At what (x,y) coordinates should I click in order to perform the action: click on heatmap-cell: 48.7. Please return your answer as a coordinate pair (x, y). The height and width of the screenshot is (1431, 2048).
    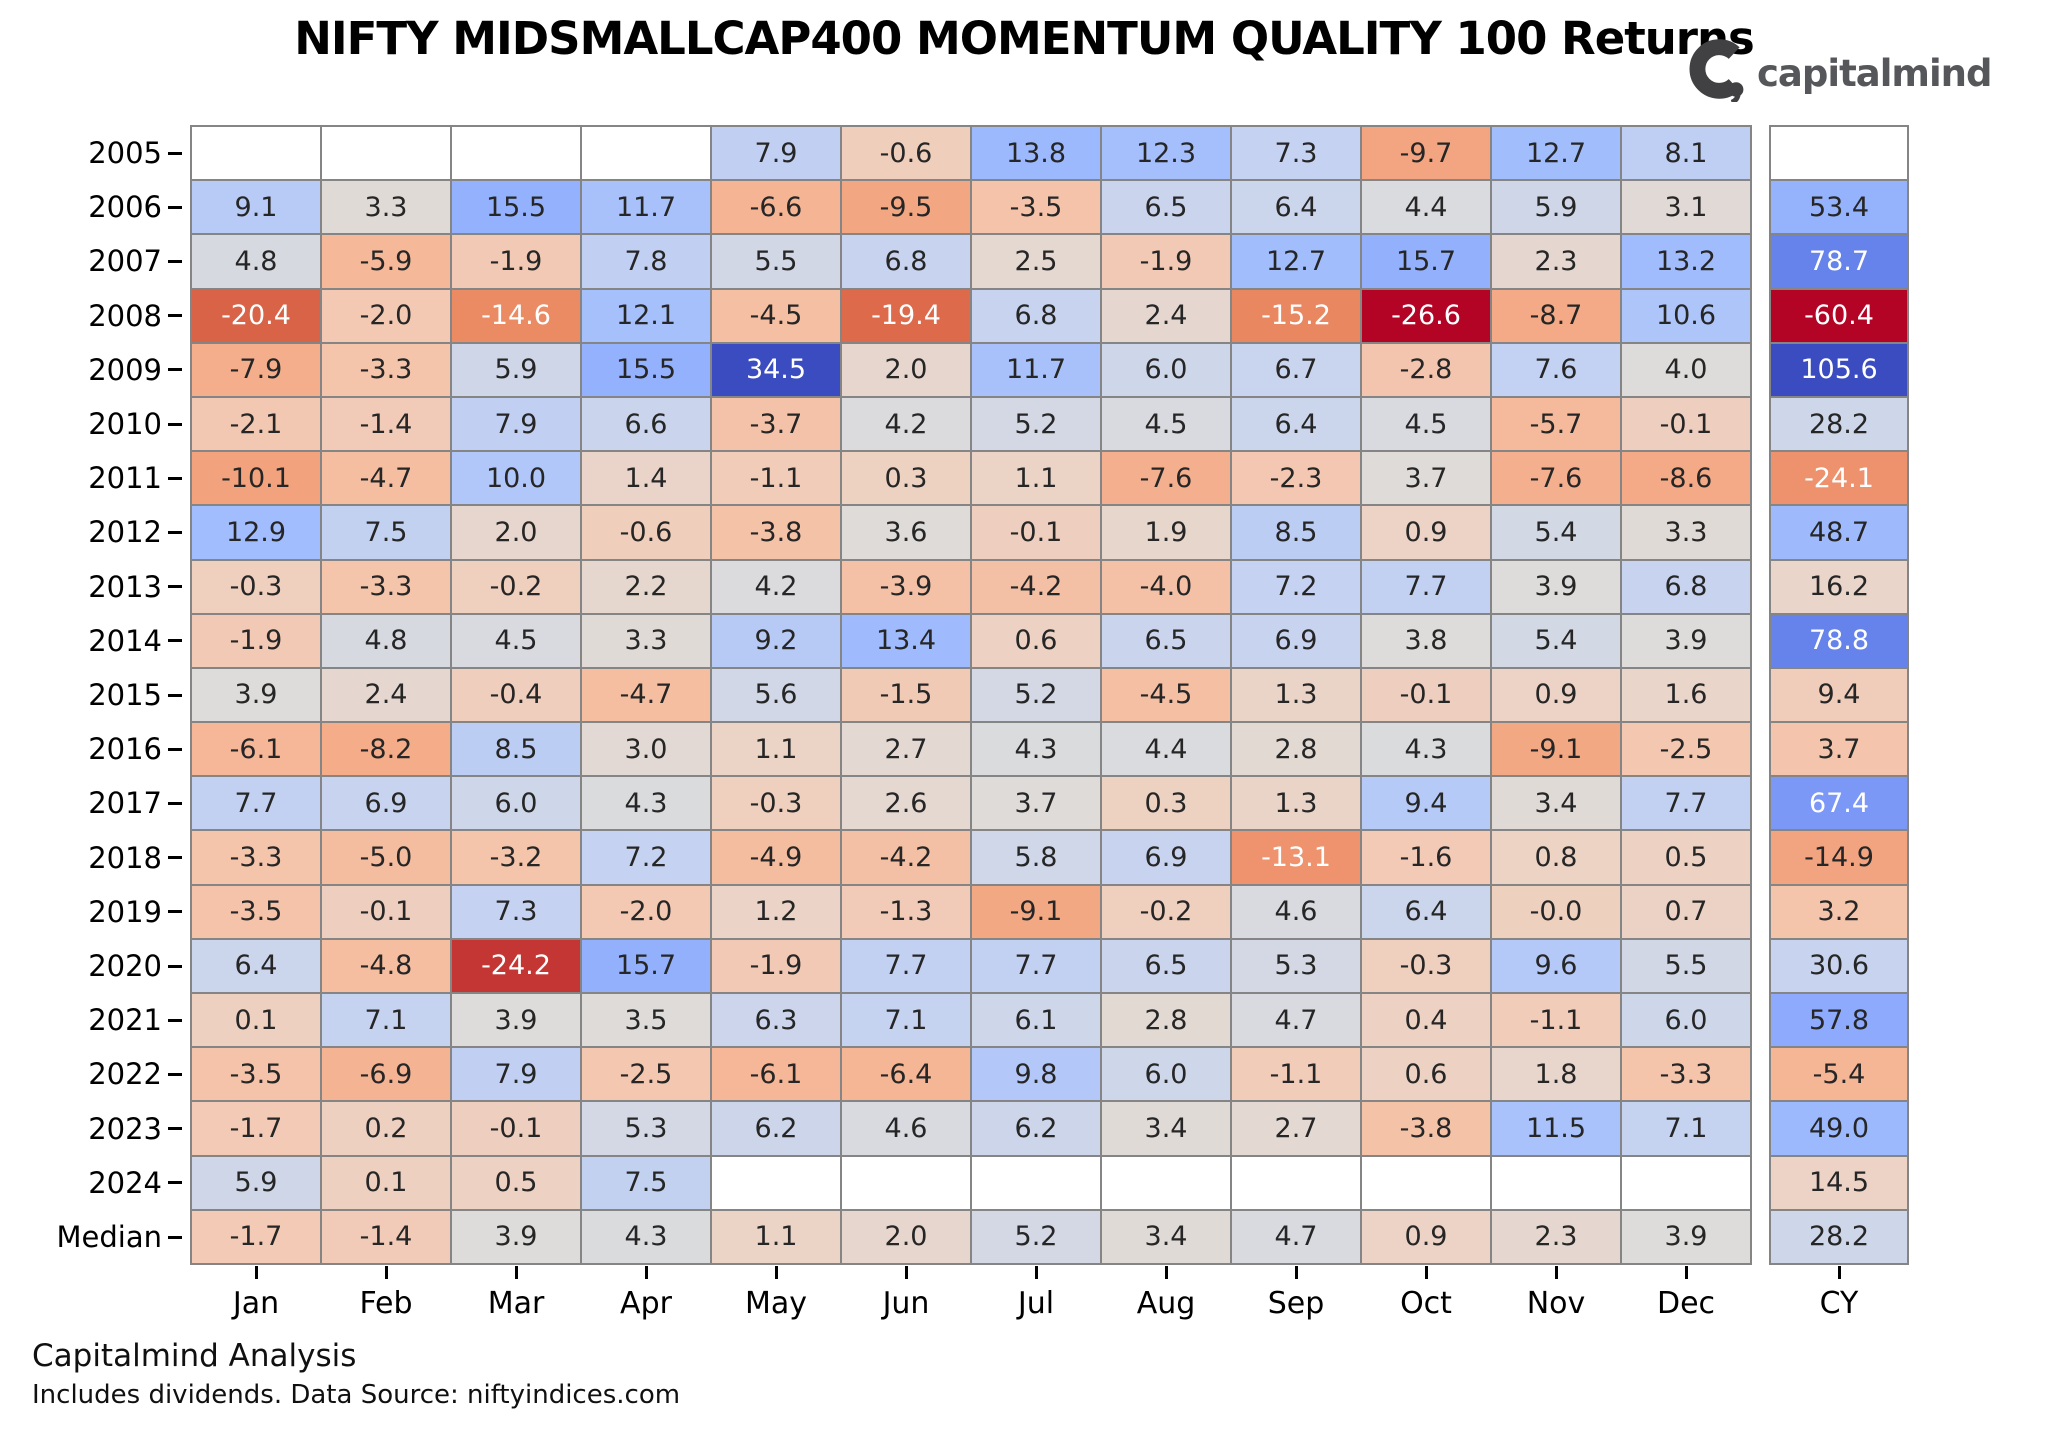
    Looking at the image, I should click on (1839, 532).